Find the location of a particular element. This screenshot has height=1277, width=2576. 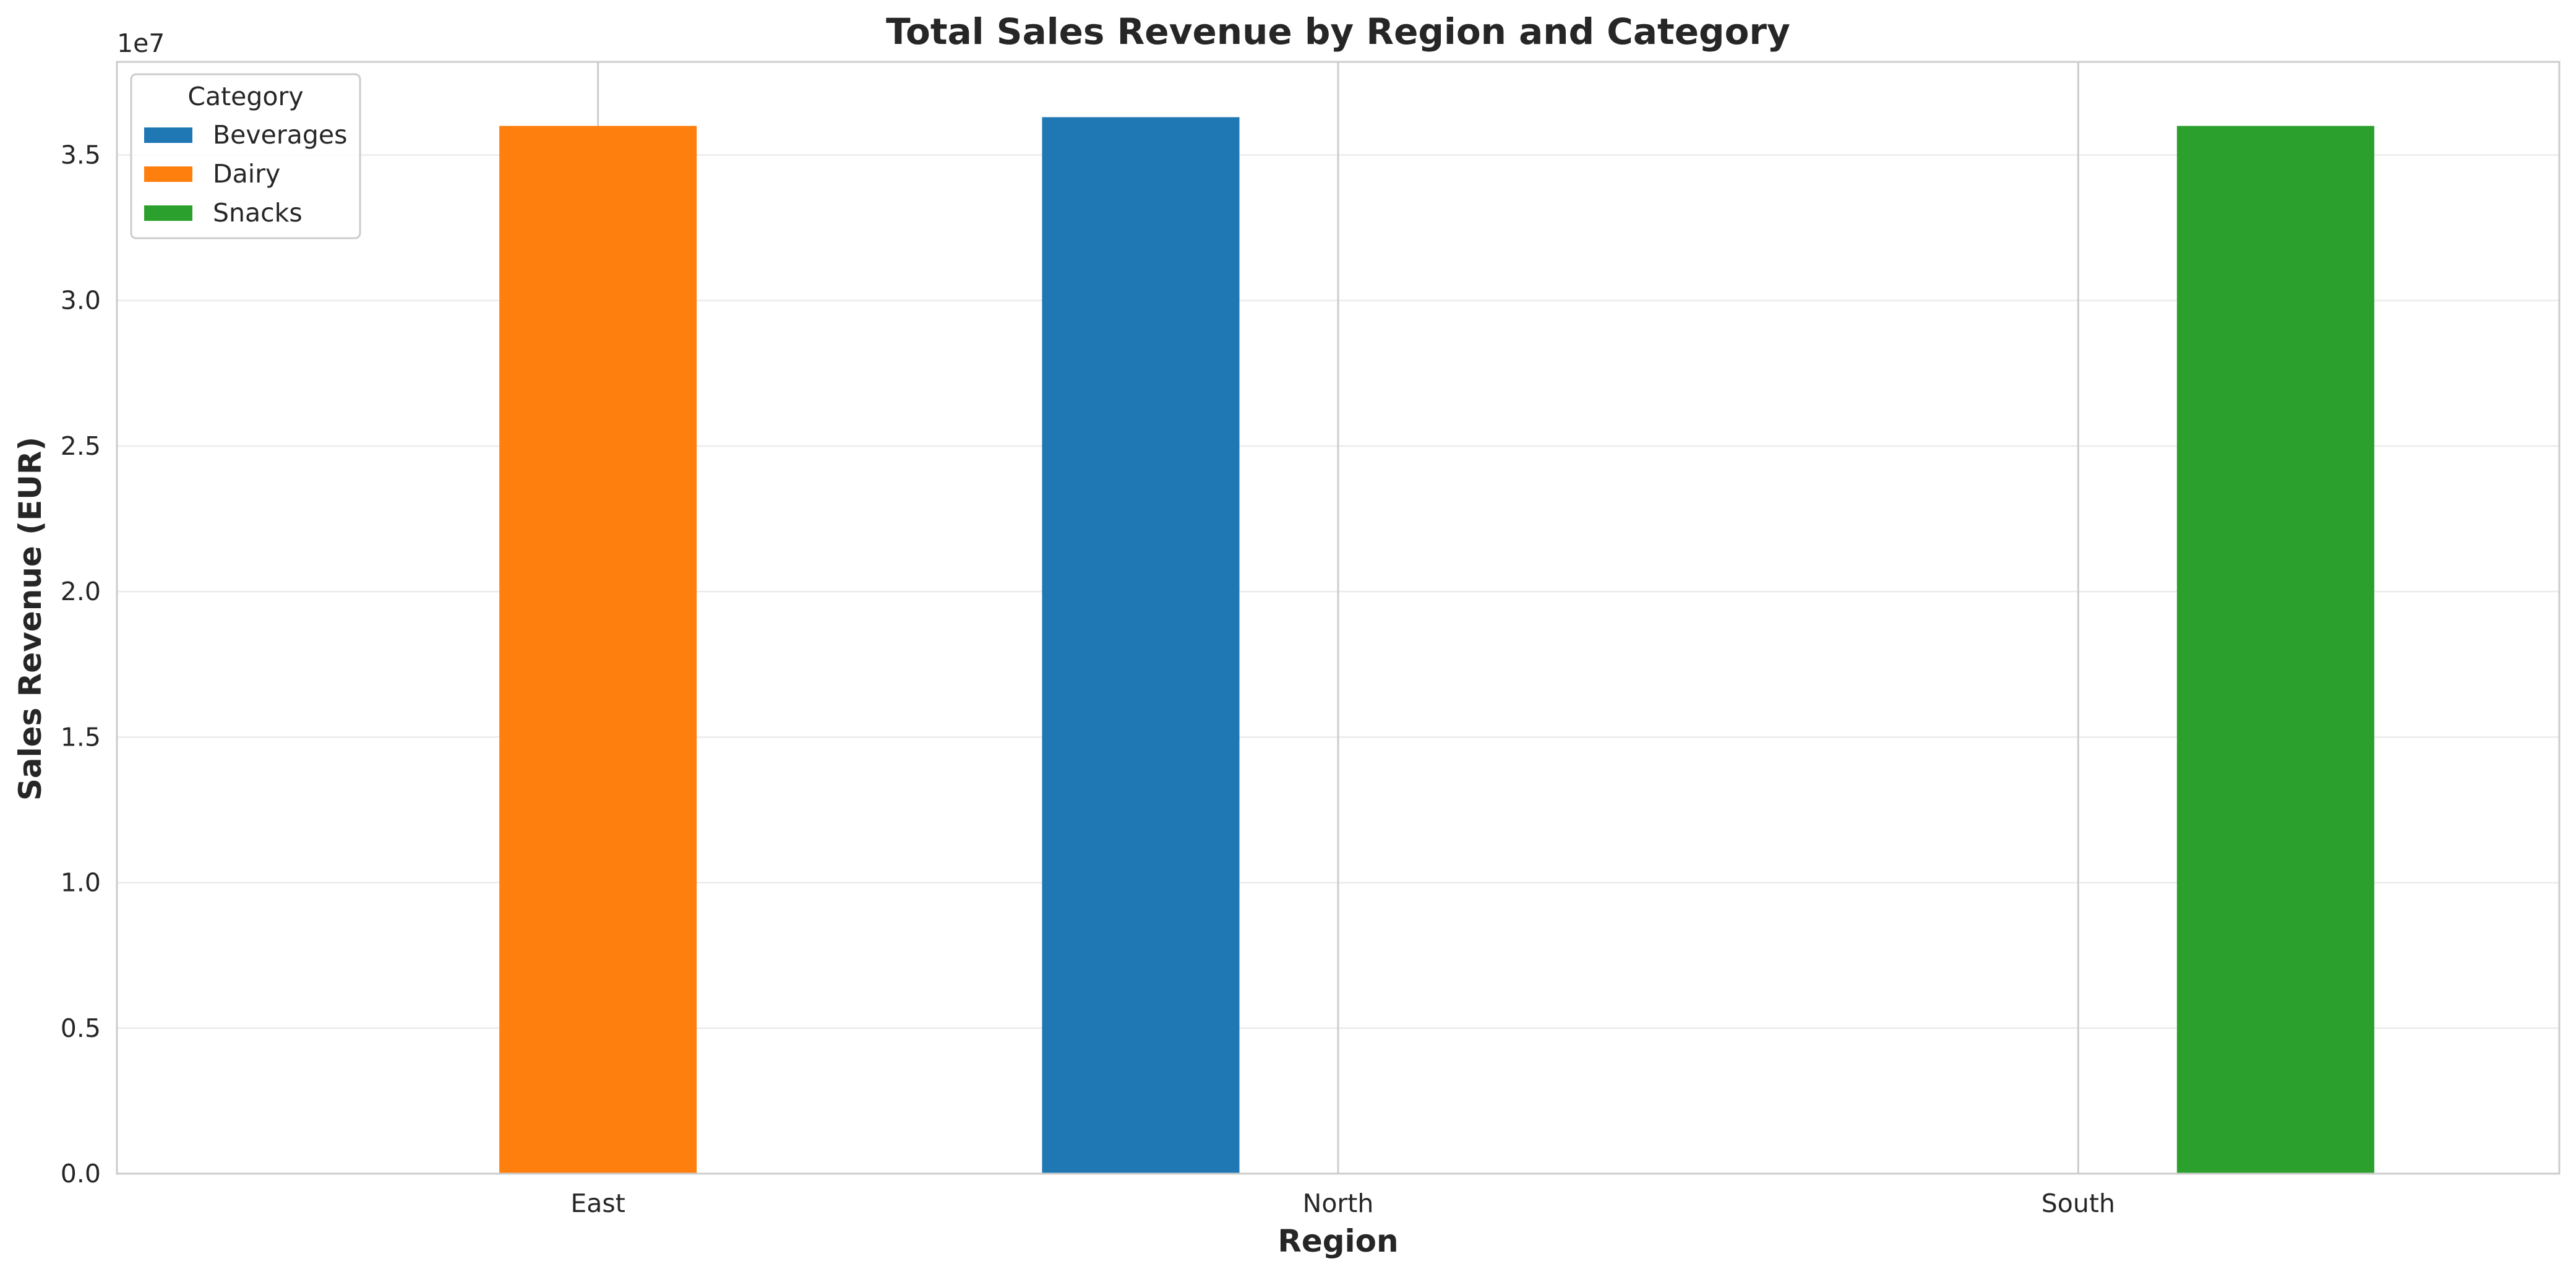

x-tick-label: South is located at coordinates (2078, 1203).